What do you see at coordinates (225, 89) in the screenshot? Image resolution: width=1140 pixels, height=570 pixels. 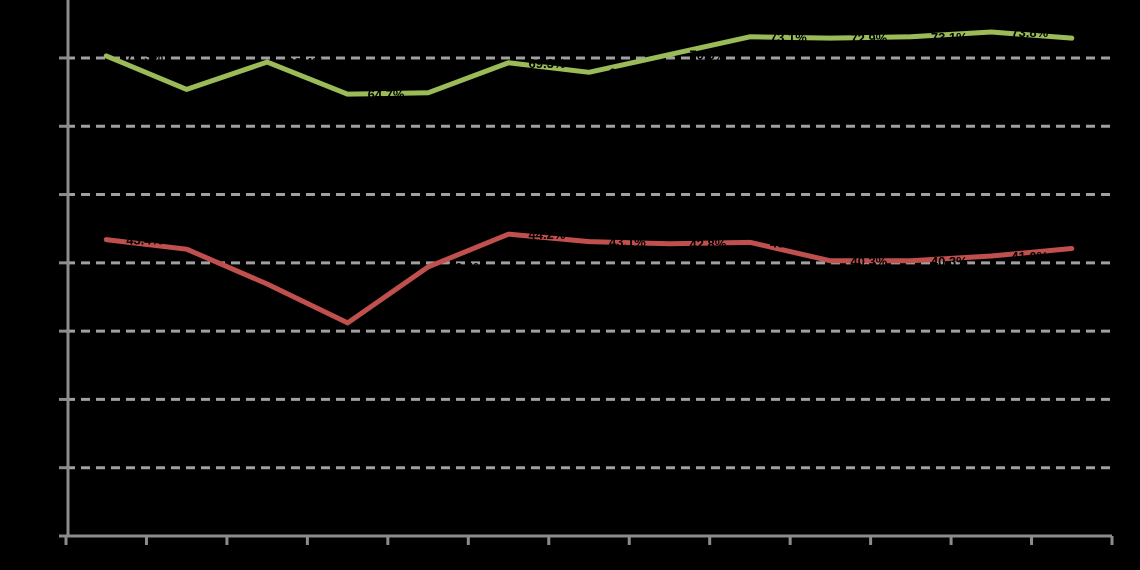 I see `series-upper-green-point-label: 65.4%` at bounding box center [225, 89].